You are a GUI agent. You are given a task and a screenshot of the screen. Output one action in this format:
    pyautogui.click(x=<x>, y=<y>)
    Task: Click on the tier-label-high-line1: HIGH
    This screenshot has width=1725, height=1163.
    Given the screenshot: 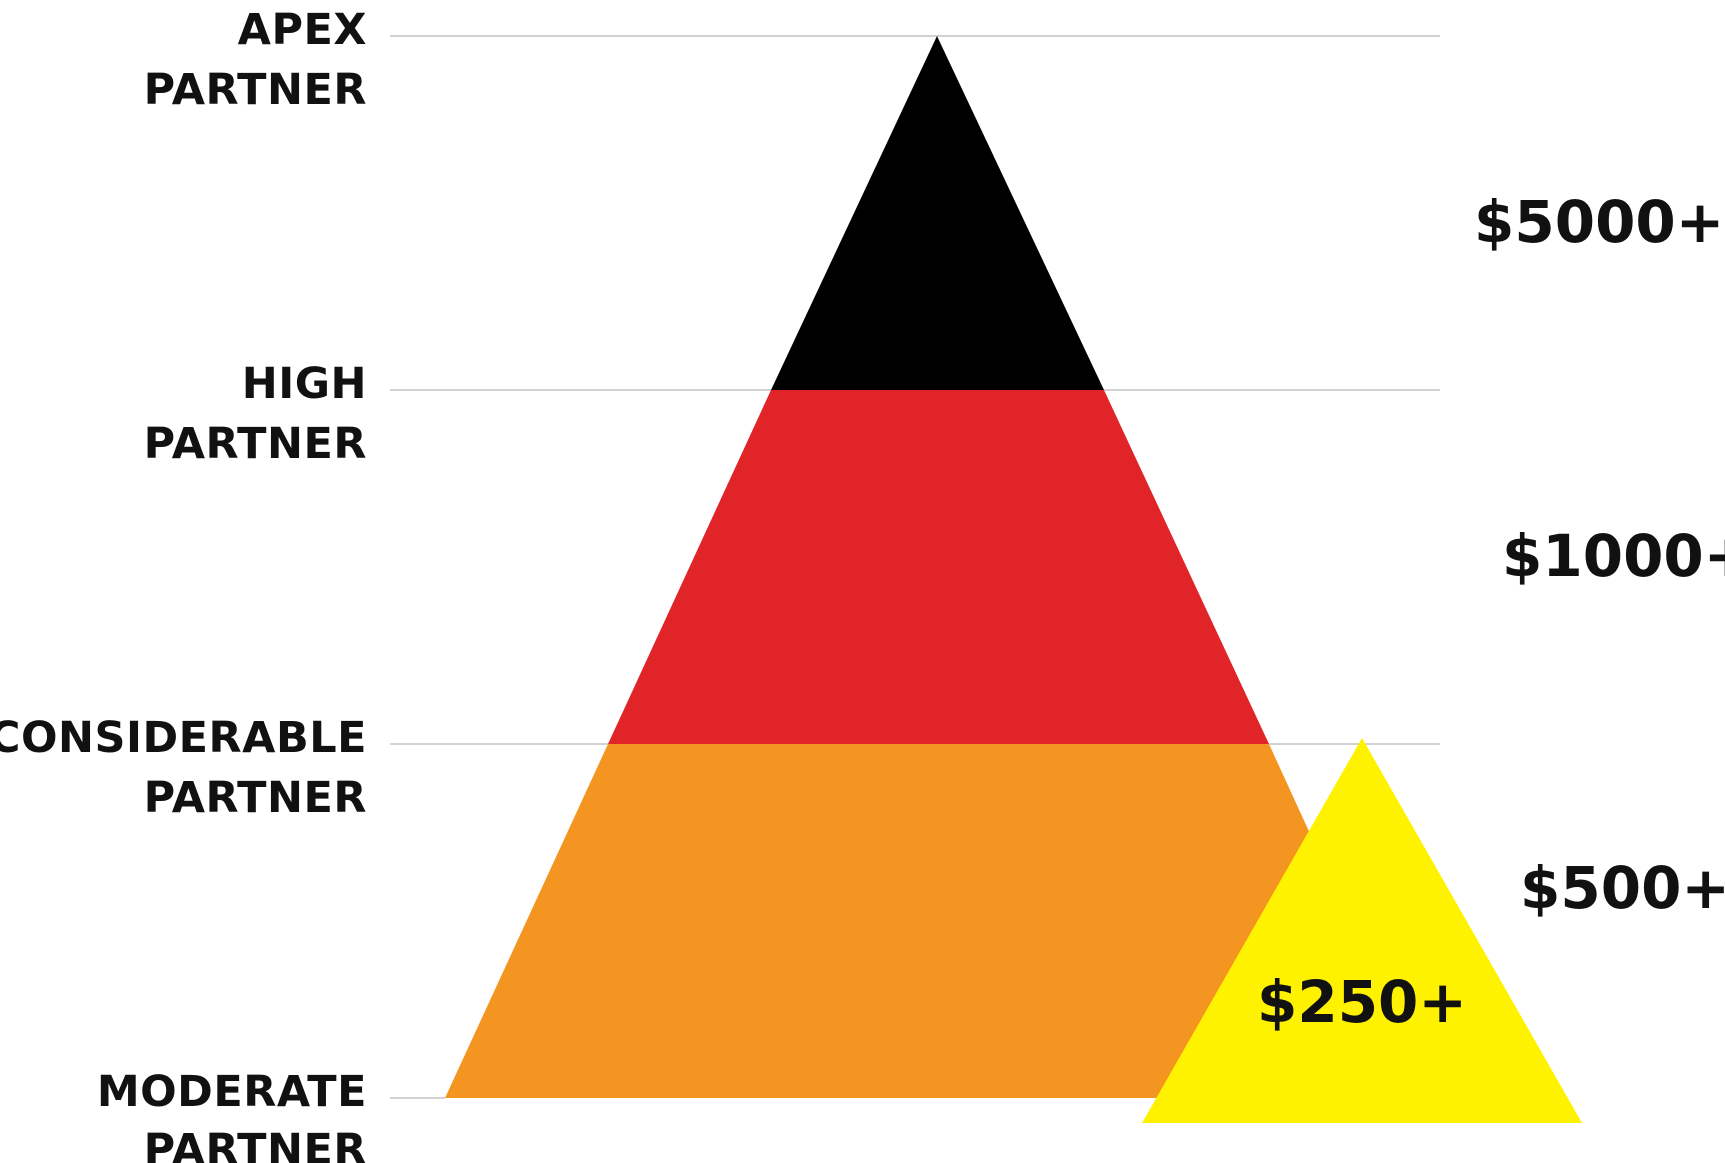 What is the action you would take?
    pyautogui.click(x=304, y=384)
    